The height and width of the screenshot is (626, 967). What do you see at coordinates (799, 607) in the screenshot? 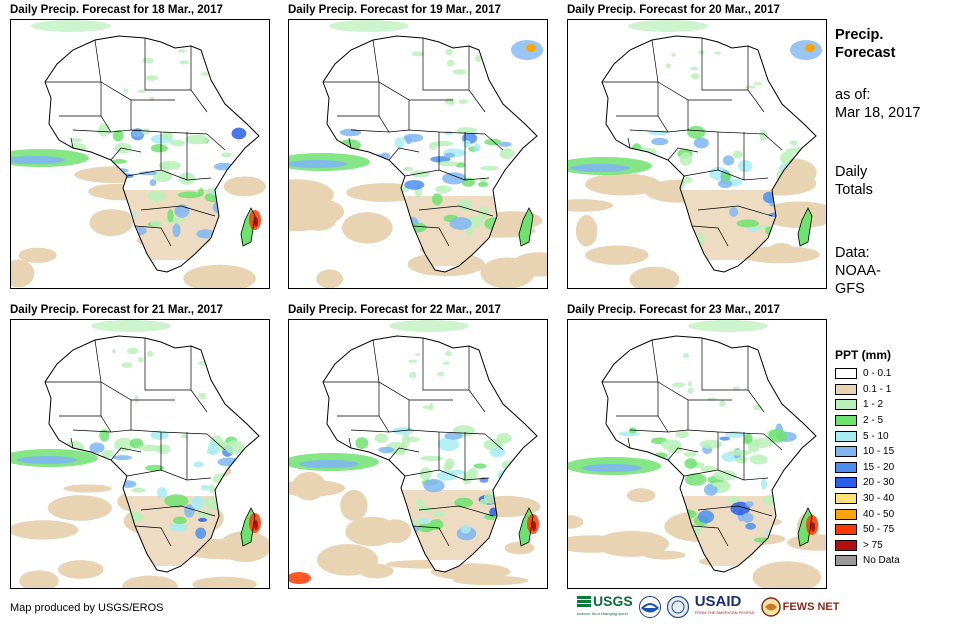
I see `fewsnet-logo: FEWS NET` at bounding box center [799, 607].